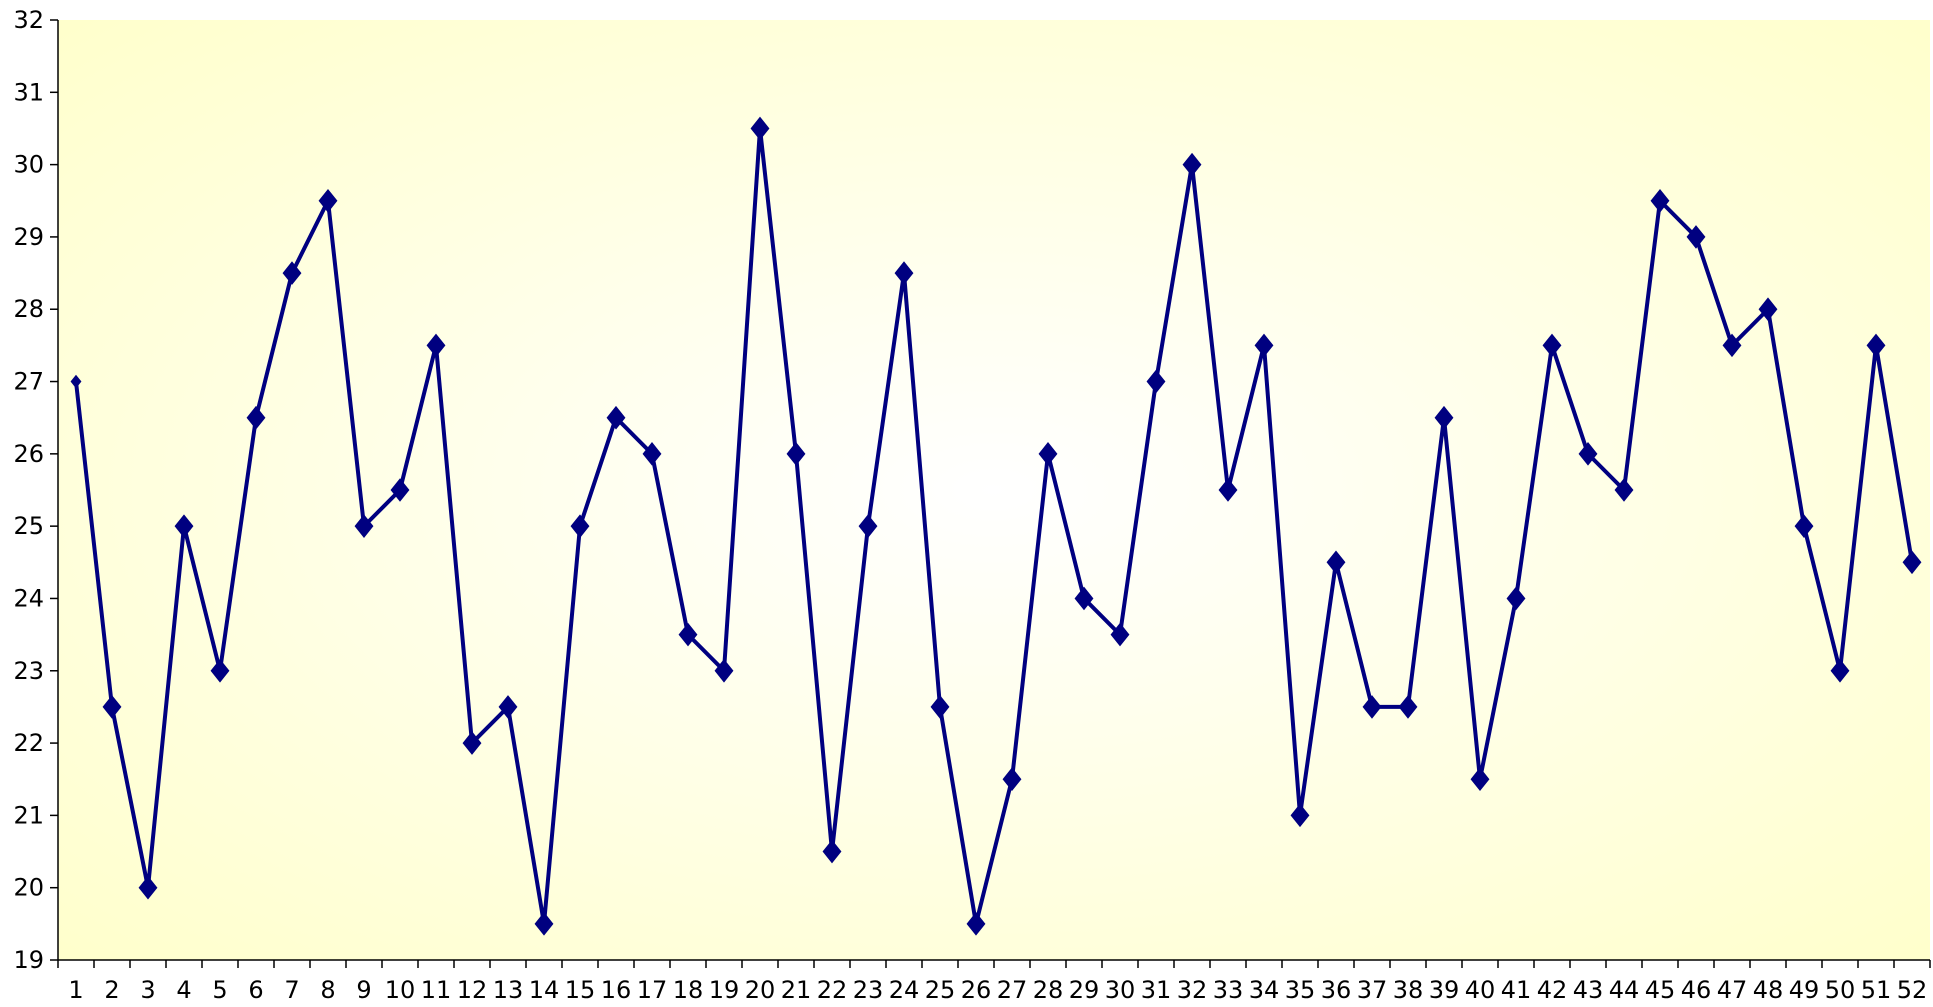  I want to click on x-tick-label: 52, so click(1912, 990).